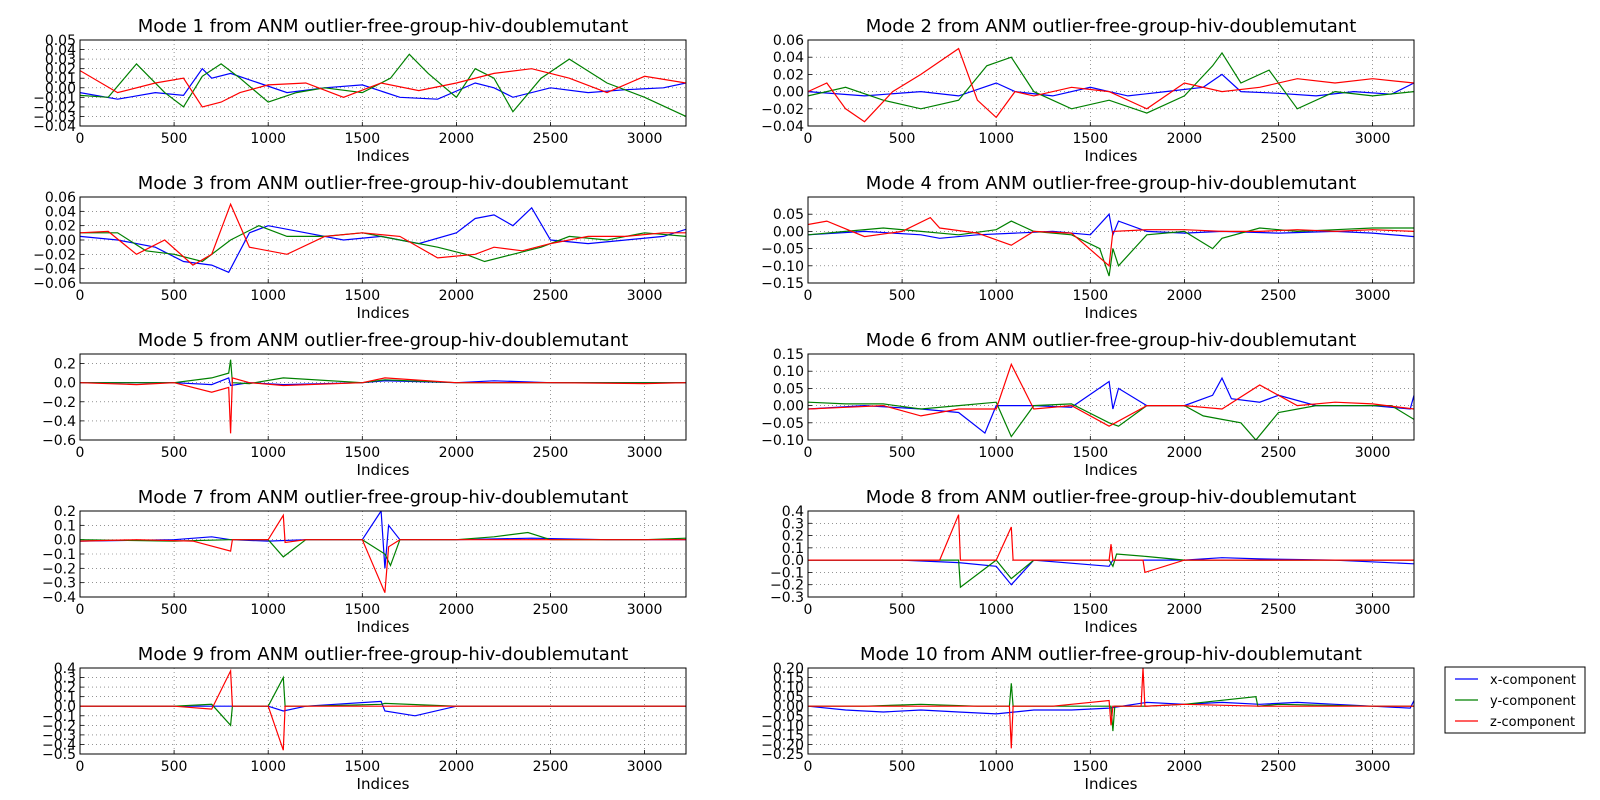  Describe the element at coordinates (793, 561) in the screenshot. I see `y-tick-label: 0.0` at that location.